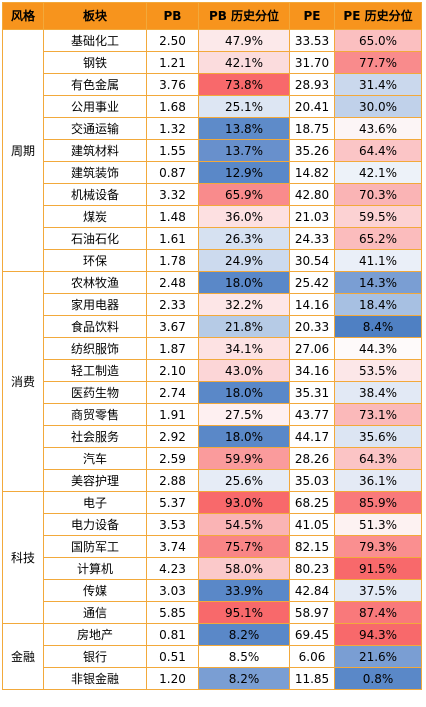 The image size is (426, 707). I want to click on table-row: 电力设备 3.53 54.5% 41.05 51.3%, so click(212, 524).